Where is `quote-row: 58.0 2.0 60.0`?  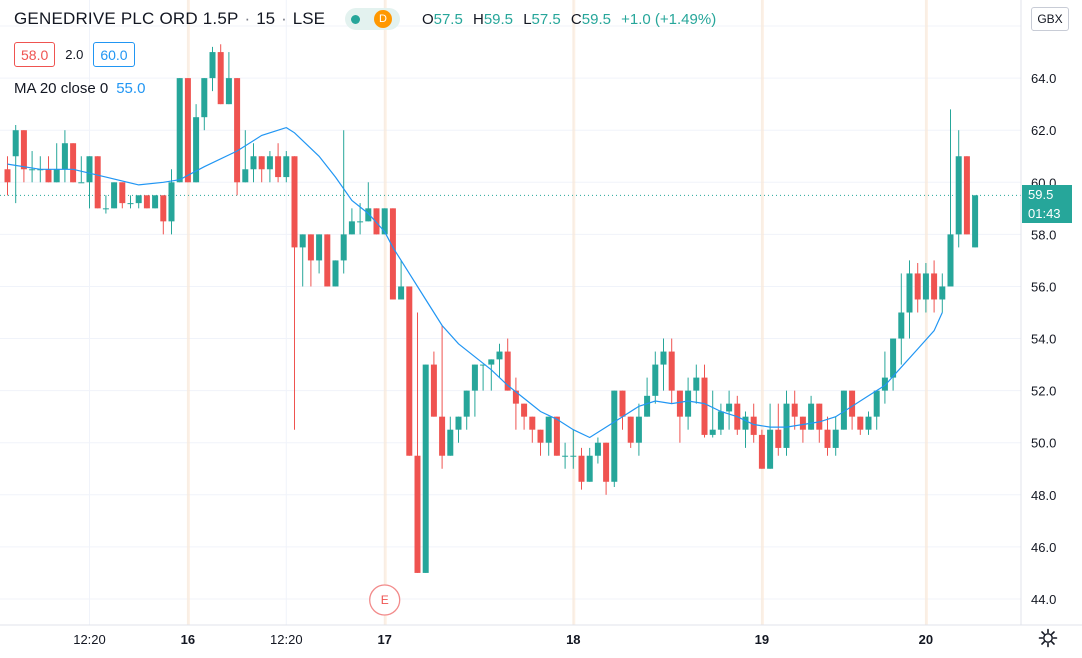 quote-row: 58.0 2.0 60.0 is located at coordinates (74, 54).